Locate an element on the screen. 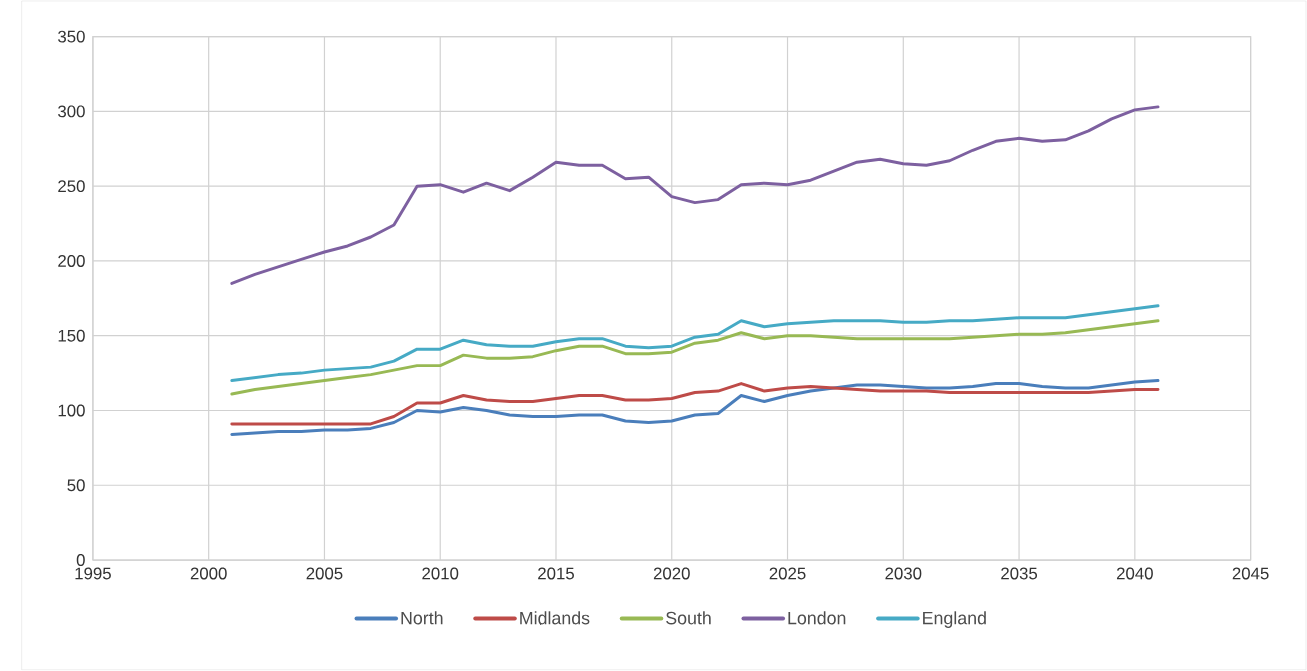  legend-label: South is located at coordinates (688, 618).